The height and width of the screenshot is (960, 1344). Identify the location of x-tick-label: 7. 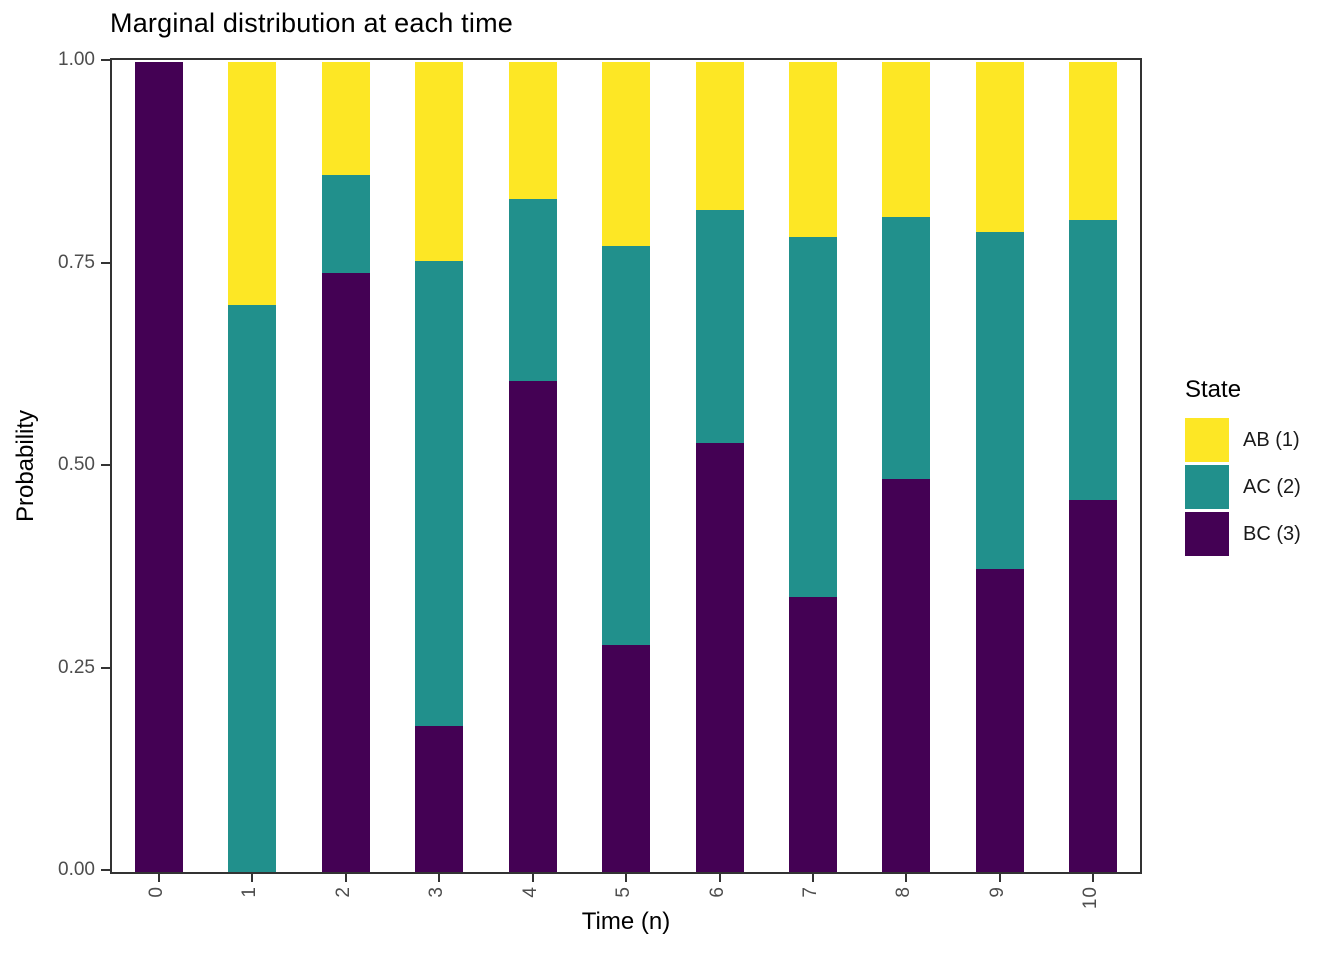
(810, 892).